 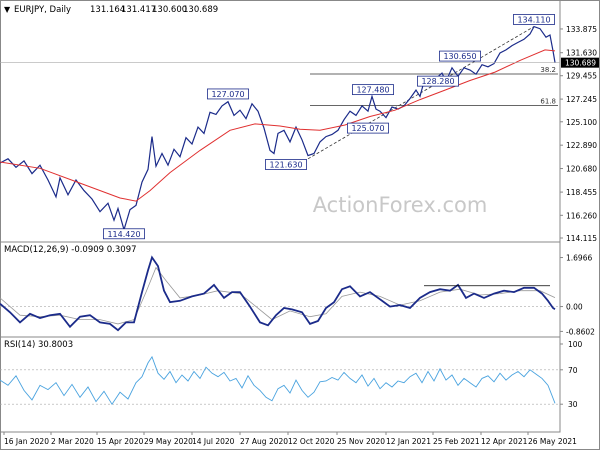 I want to click on watermark: ActionForex.com, so click(x=400, y=205).